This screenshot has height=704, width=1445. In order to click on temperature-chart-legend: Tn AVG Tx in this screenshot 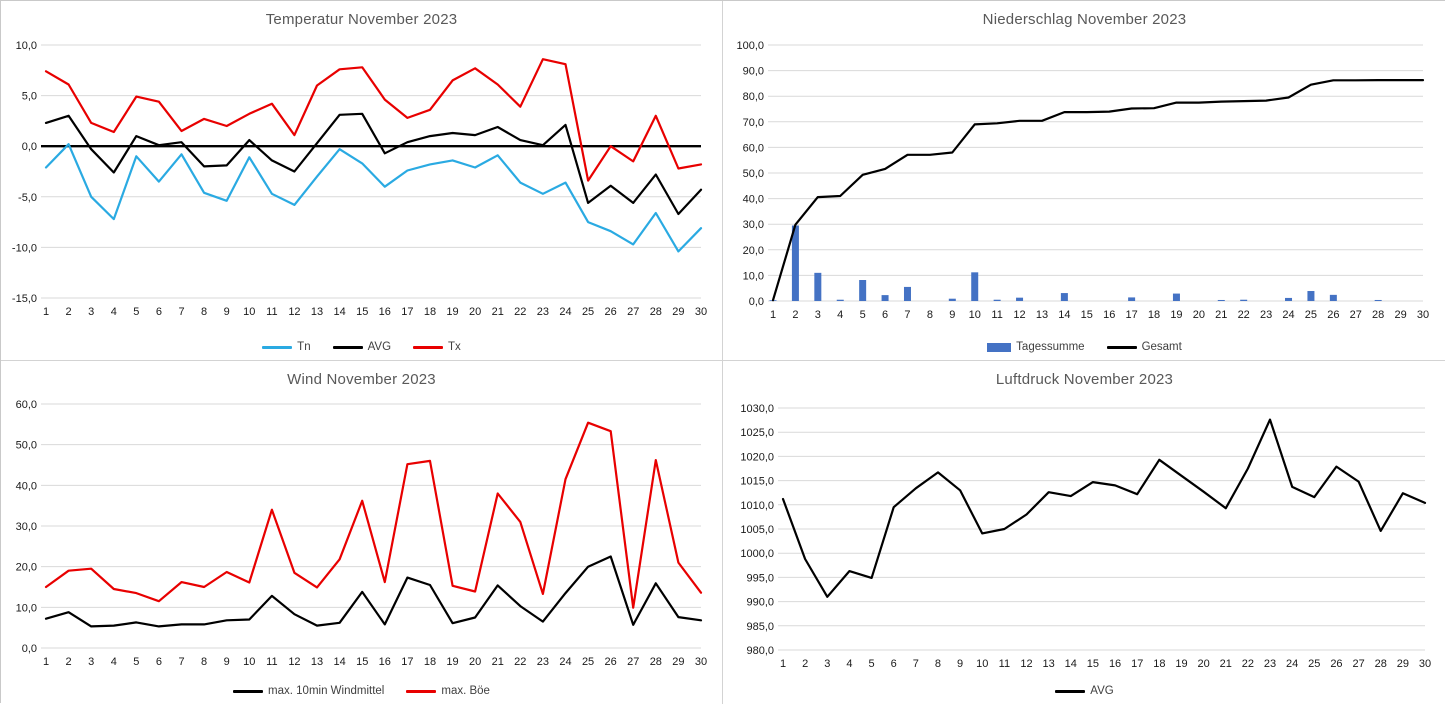, I will do `click(361, 347)`.